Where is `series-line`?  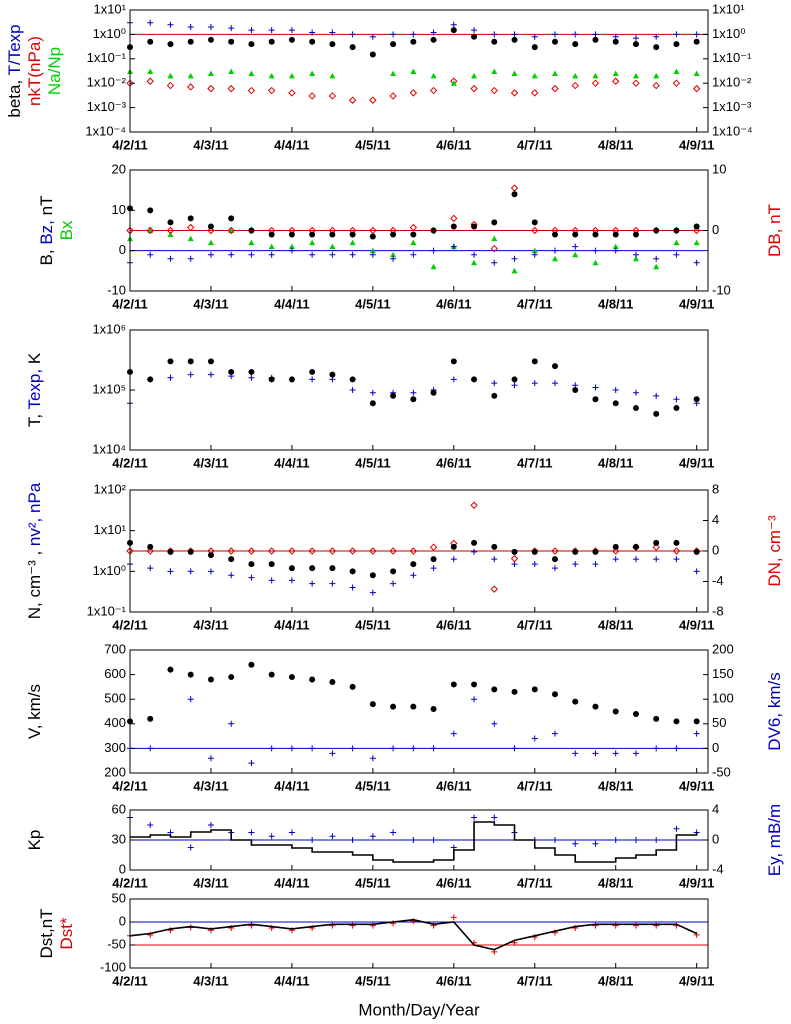
series-line is located at coordinates (414, 842).